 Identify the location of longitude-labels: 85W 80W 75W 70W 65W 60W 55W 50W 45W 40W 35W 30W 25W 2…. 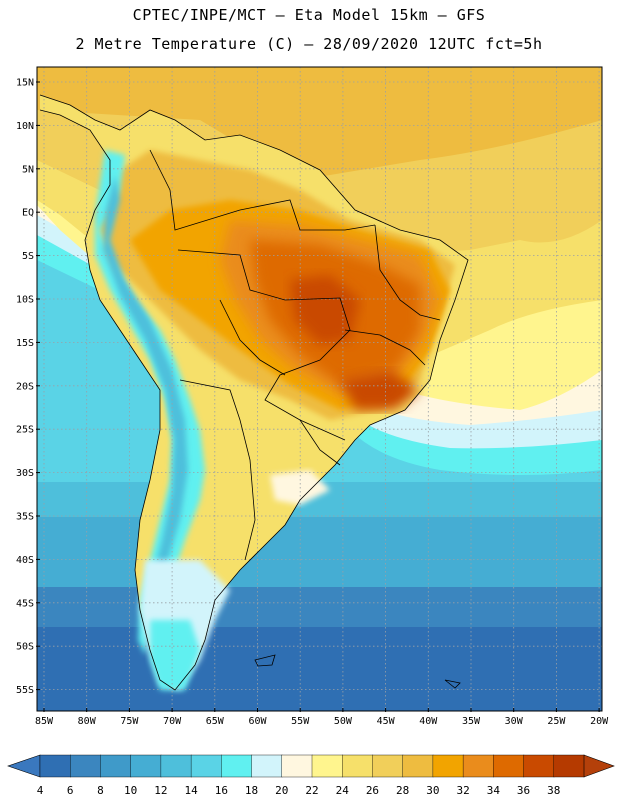
(322, 717).